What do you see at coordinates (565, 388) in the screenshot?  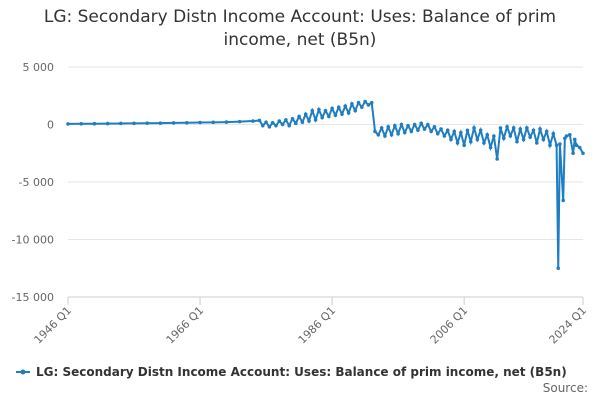 I see `source: Source:` at bounding box center [565, 388].